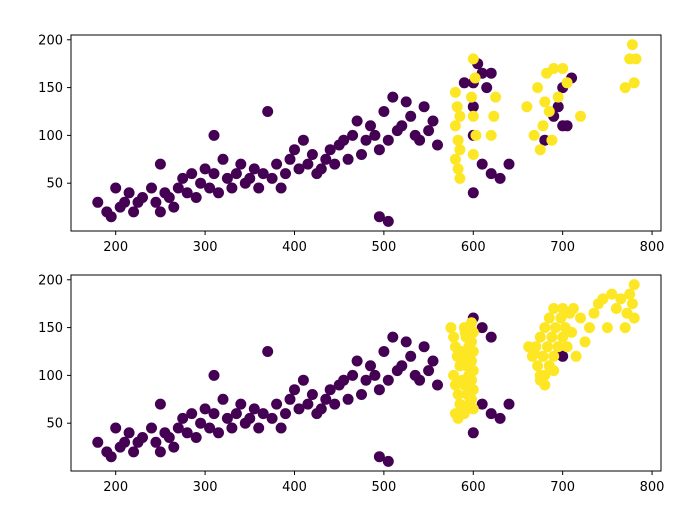 The width and height of the screenshot is (700, 525). I want to click on y-tick-label: 150, so click(50, 88).